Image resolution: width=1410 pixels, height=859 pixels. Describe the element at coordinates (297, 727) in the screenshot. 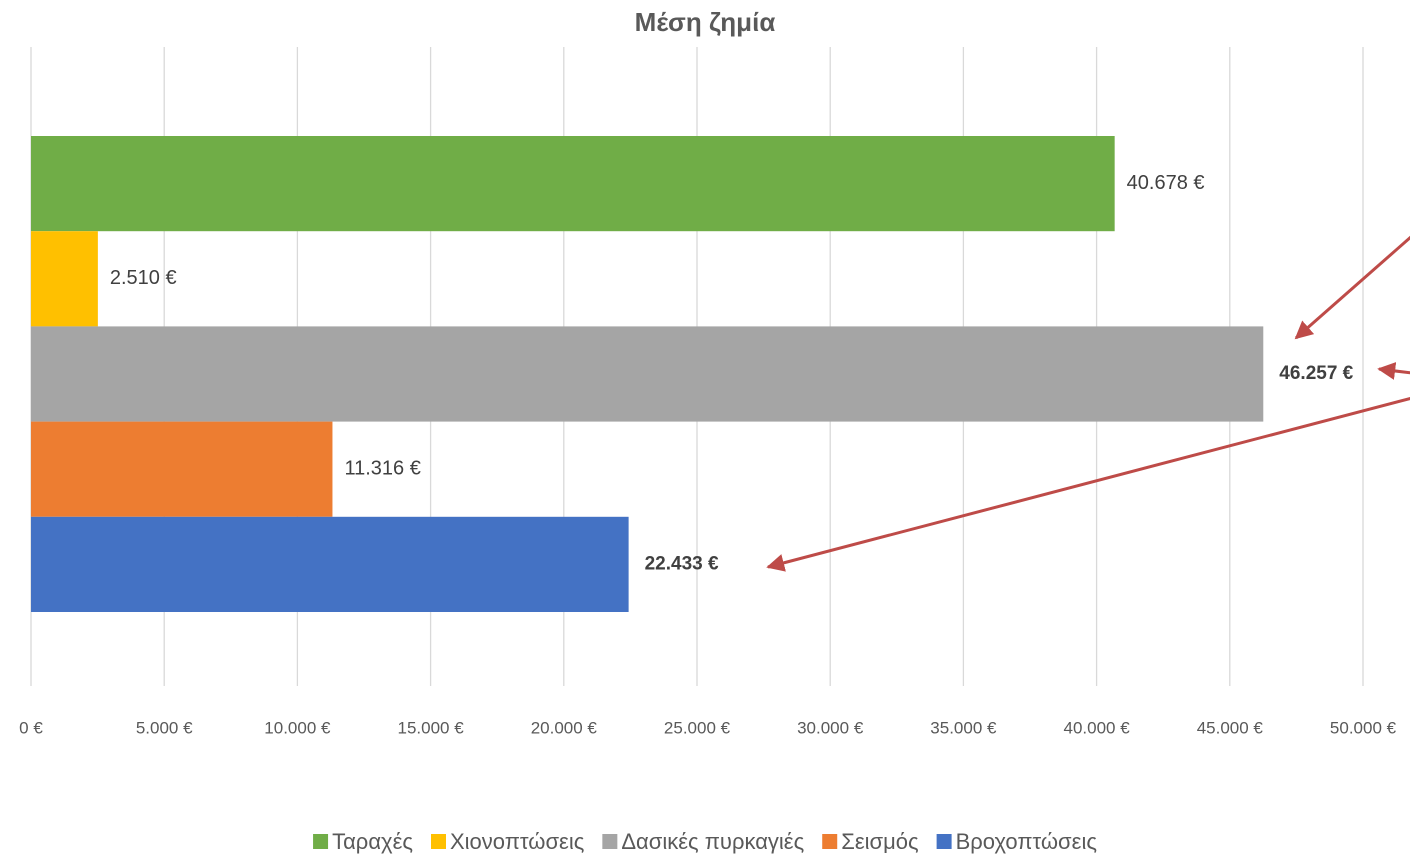

I see `x-tick-label: 10.000 €` at that location.